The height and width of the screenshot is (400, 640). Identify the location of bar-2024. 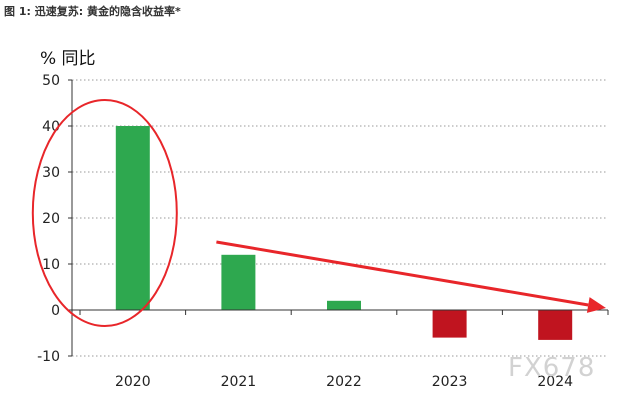
(555, 325).